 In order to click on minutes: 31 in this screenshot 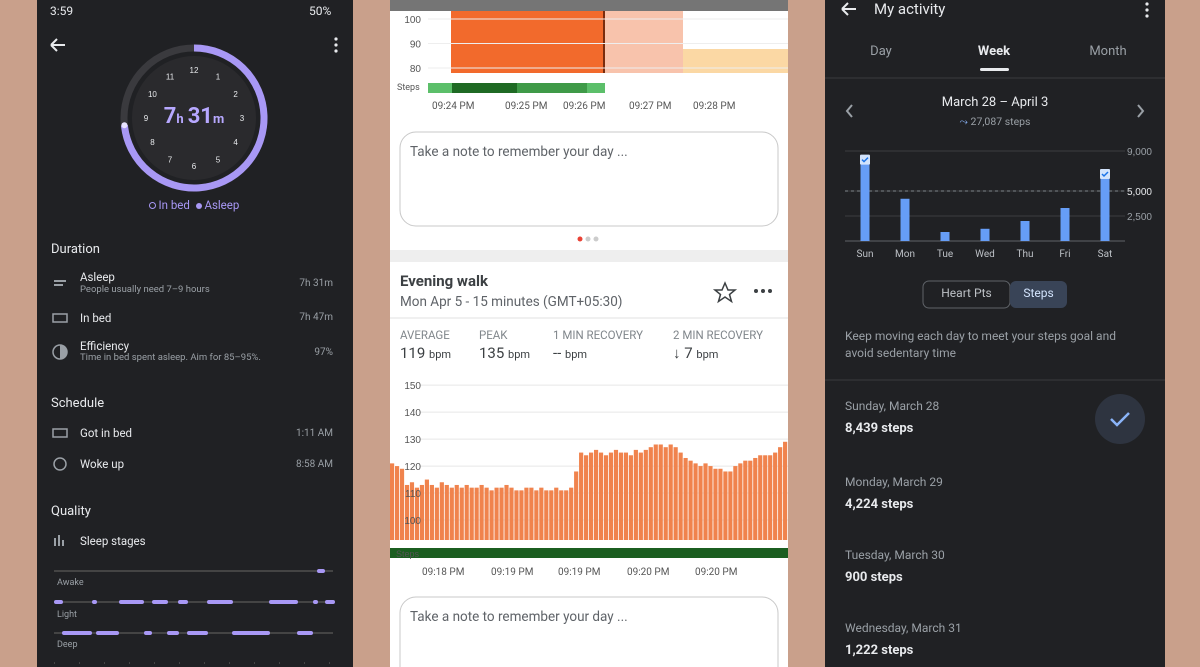, I will do `click(200, 116)`.